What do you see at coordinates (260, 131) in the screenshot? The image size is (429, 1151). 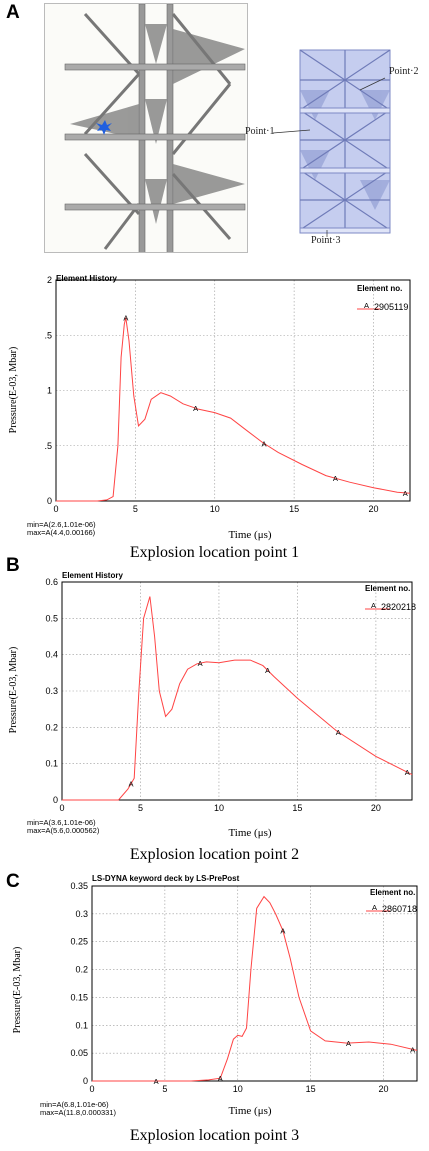 I see `point-1-label: Point·1` at bounding box center [260, 131].